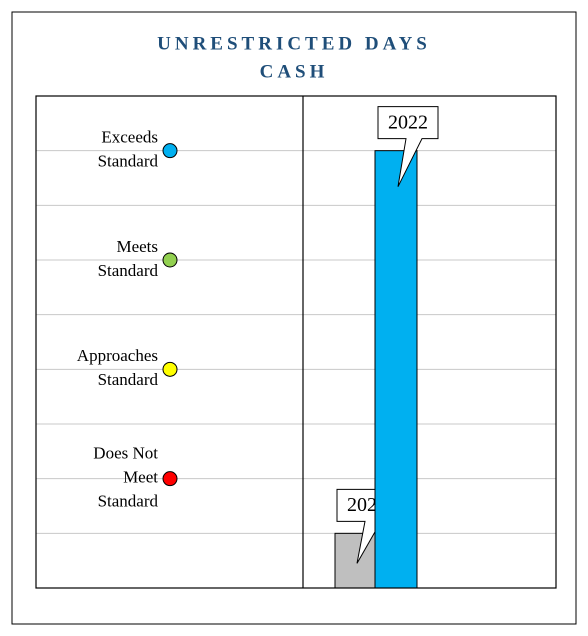 This screenshot has width=588, height=636. I want to click on callout, so click(408, 146).